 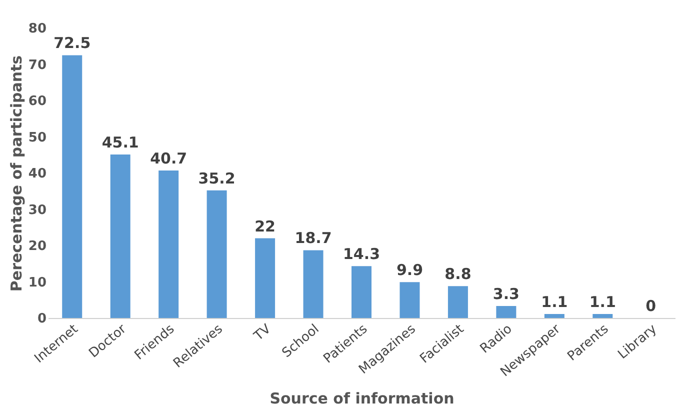 What do you see at coordinates (169, 158) in the screenshot?
I see `data-label: 40.7` at bounding box center [169, 158].